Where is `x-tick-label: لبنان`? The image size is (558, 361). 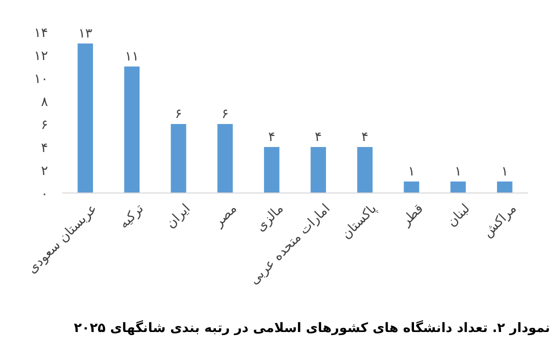 x-tick-label: لبنان is located at coordinates (459, 215).